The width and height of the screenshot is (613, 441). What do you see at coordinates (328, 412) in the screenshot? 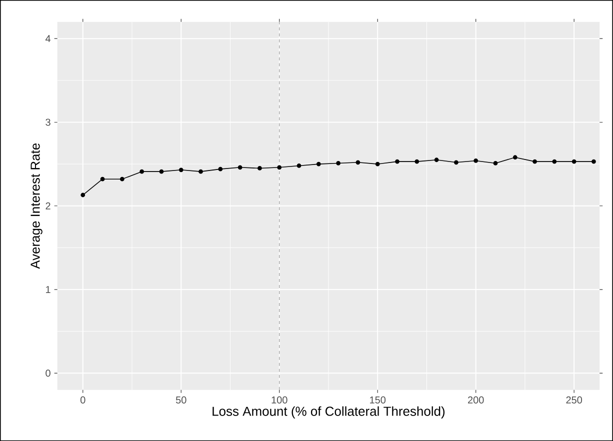
I see `x-axis-title: Loss Amount (% of Collateral Threshold)` at bounding box center [328, 412].